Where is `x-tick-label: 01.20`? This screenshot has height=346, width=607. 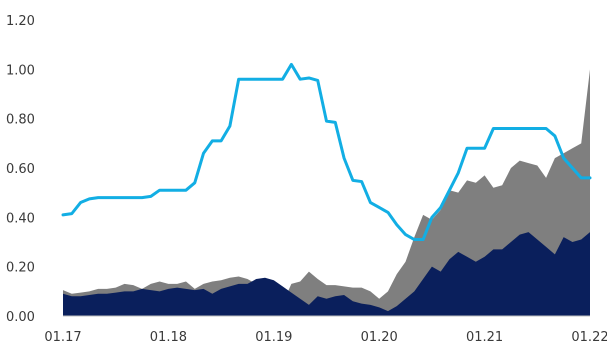
x-tick-label: 01.20 is located at coordinates (379, 337).